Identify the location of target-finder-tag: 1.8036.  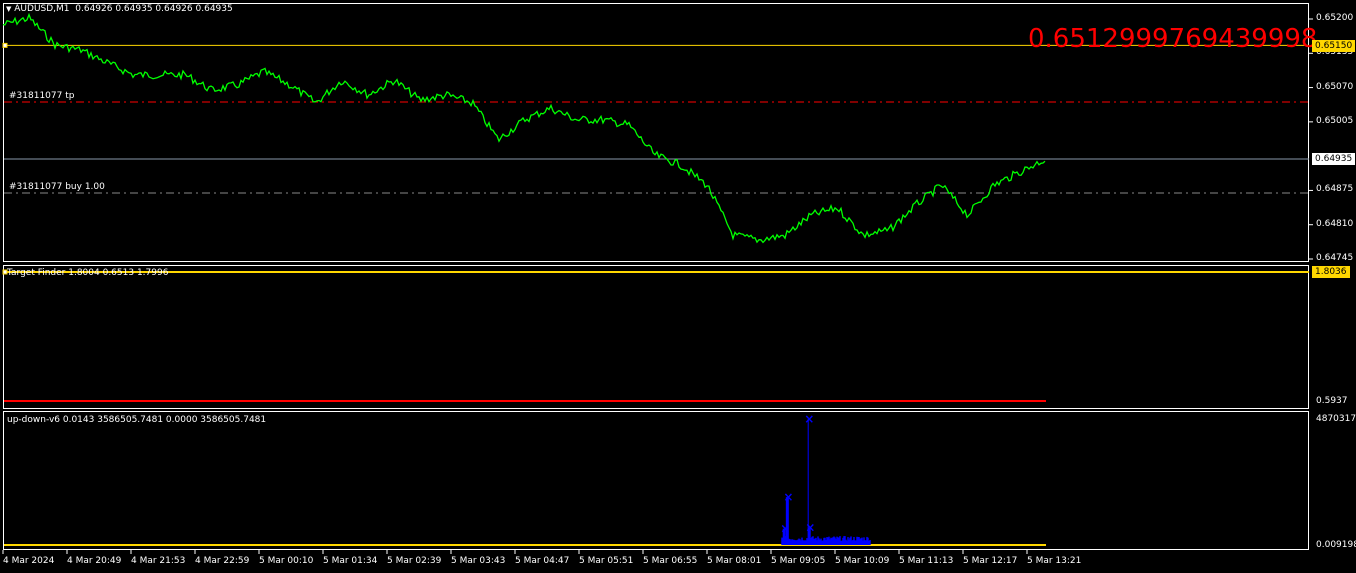
(1331, 272).